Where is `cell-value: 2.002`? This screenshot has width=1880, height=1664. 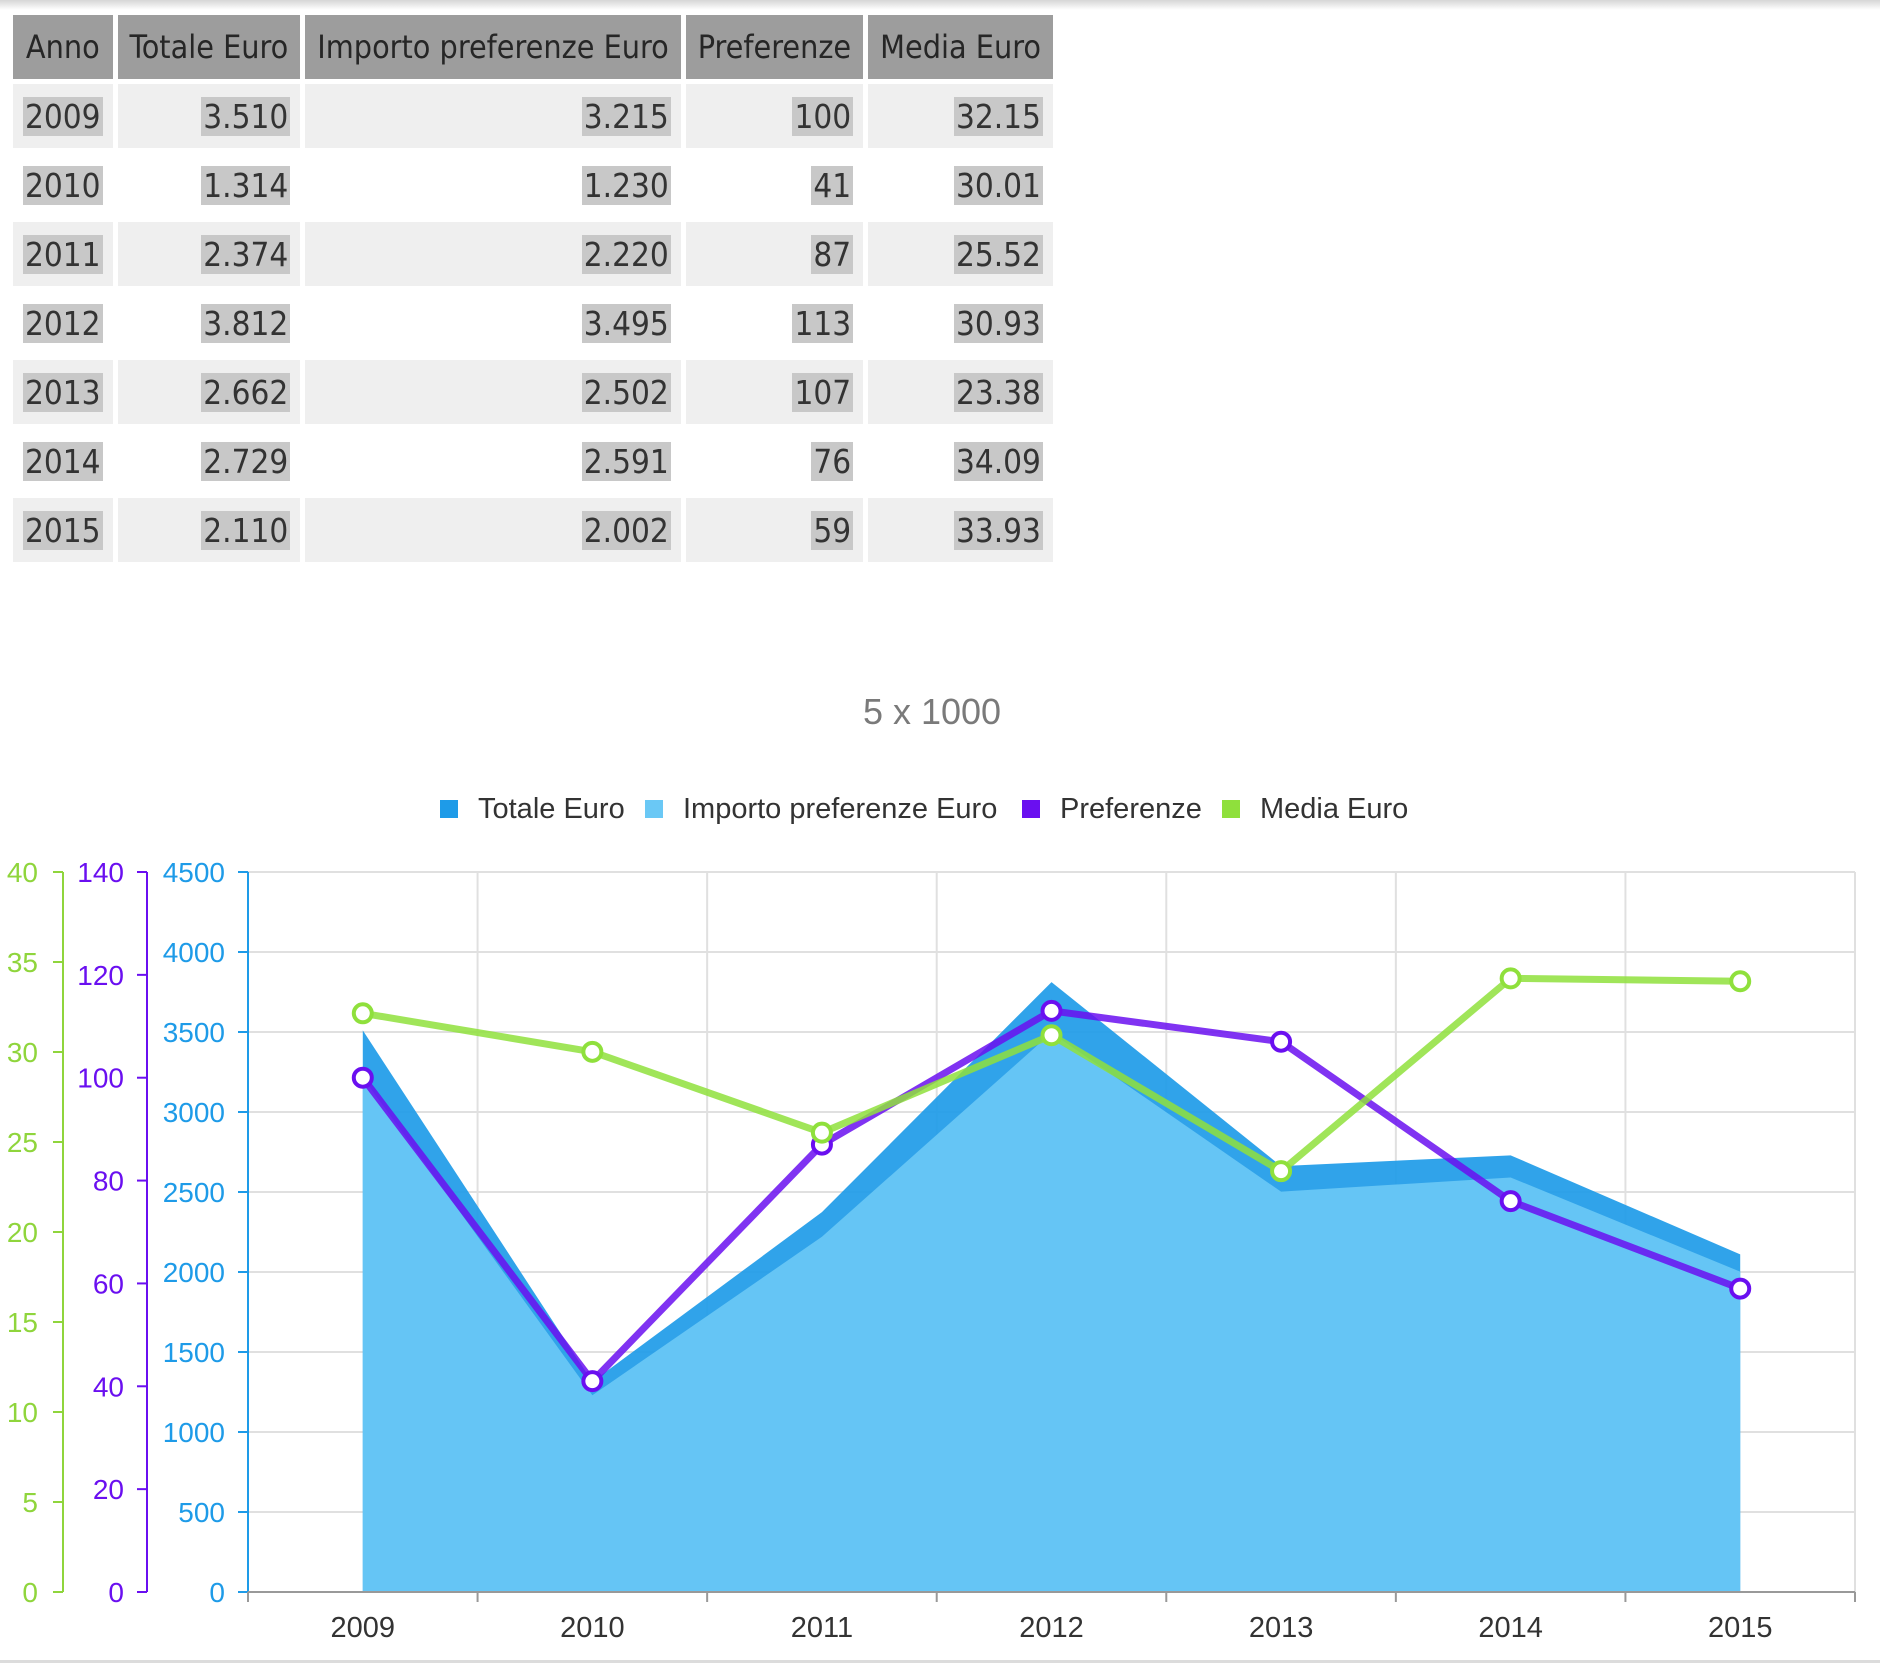
cell-value: 2.002 is located at coordinates (626, 530).